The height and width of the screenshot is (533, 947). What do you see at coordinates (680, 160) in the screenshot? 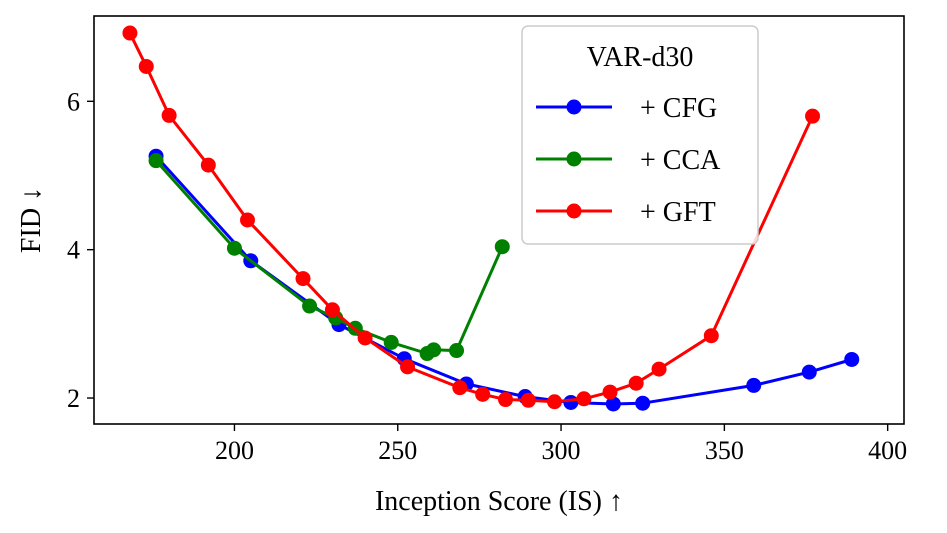
I see `legend-label: + CCA` at bounding box center [680, 160].